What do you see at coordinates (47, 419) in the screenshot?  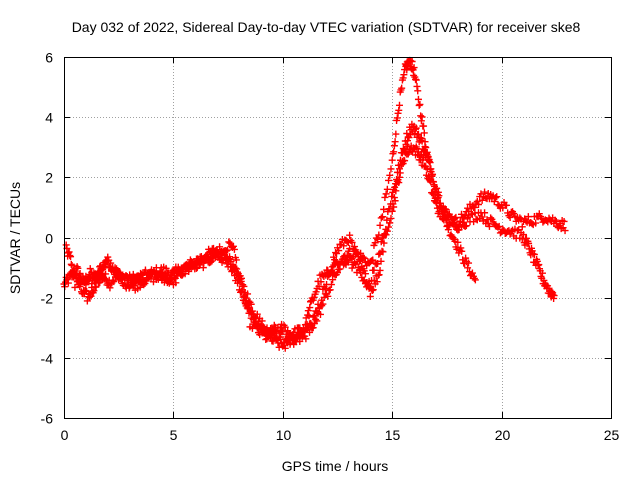 I see `y-tick-label: -6` at bounding box center [47, 419].